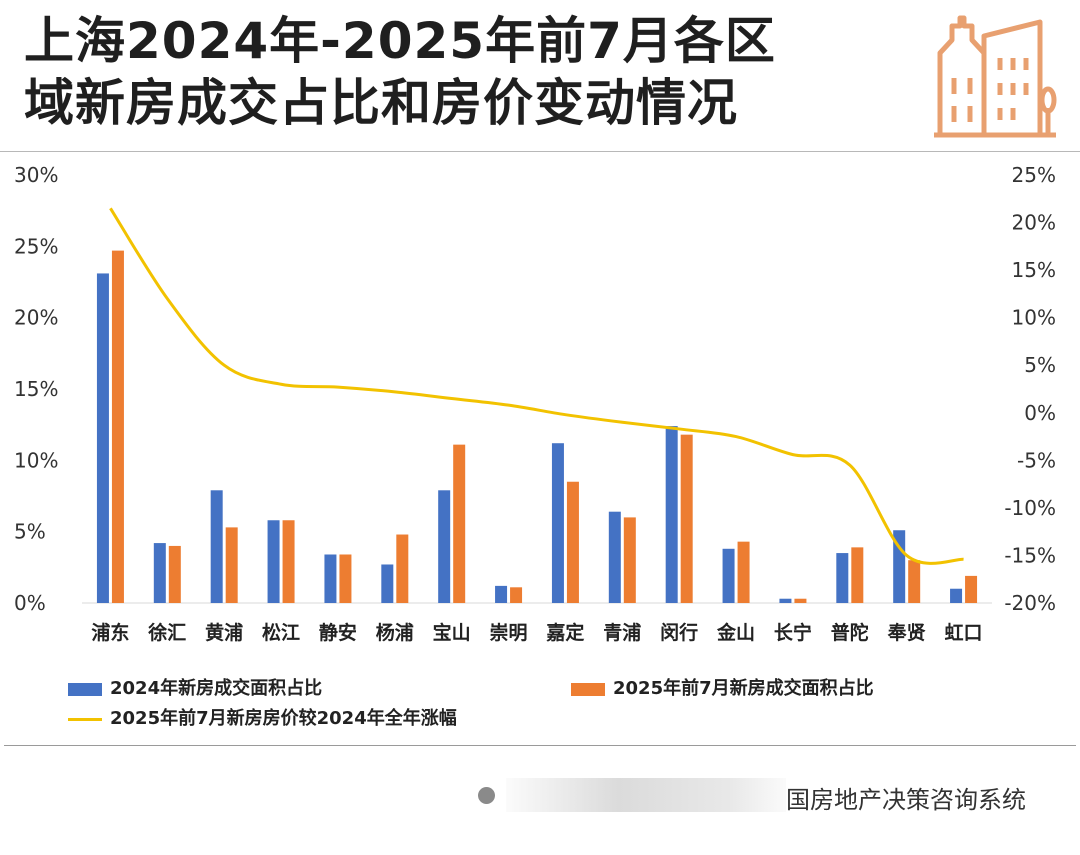  Describe the element at coordinates (850, 632) in the screenshot. I see `x-axis-category-label: 普陀` at that location.